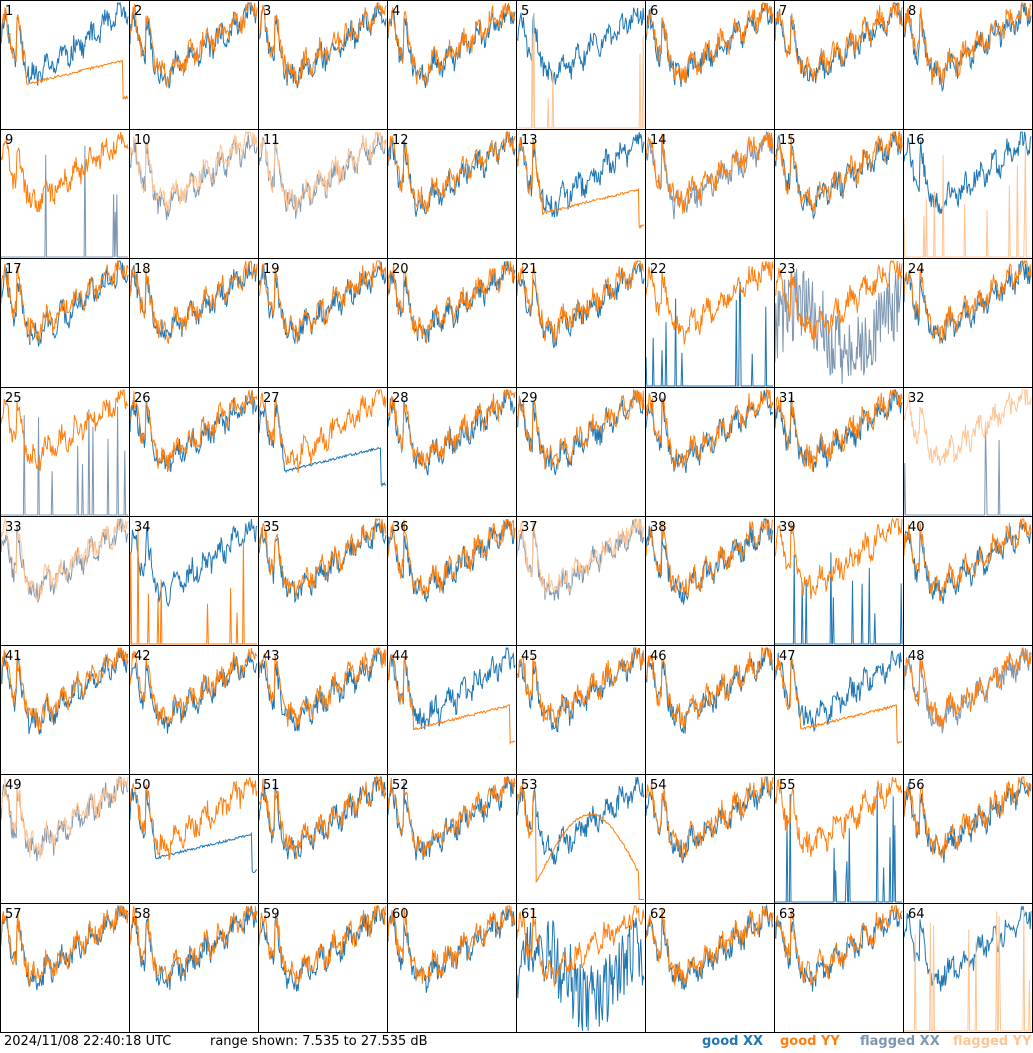  Describe the element at coordinates (709, 818) in the screenshot. I see `panel-54-yy-line` at that location.